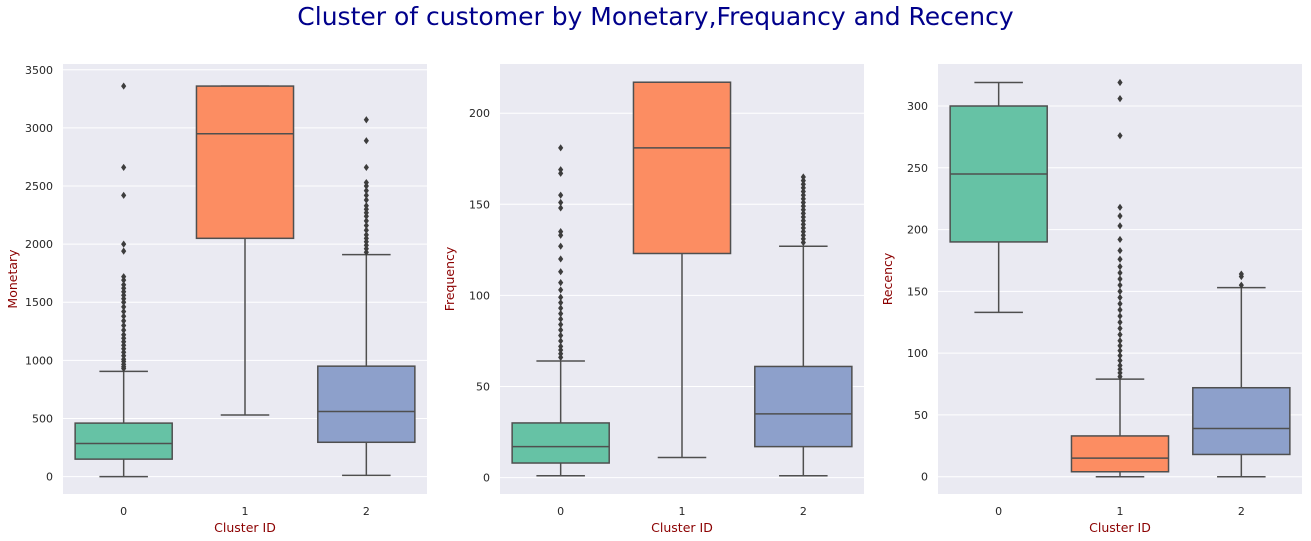 Image resolution: width=1311 pixels, height=541 pixels. I want to click on y-tick-label: 100, so click(479, 295).